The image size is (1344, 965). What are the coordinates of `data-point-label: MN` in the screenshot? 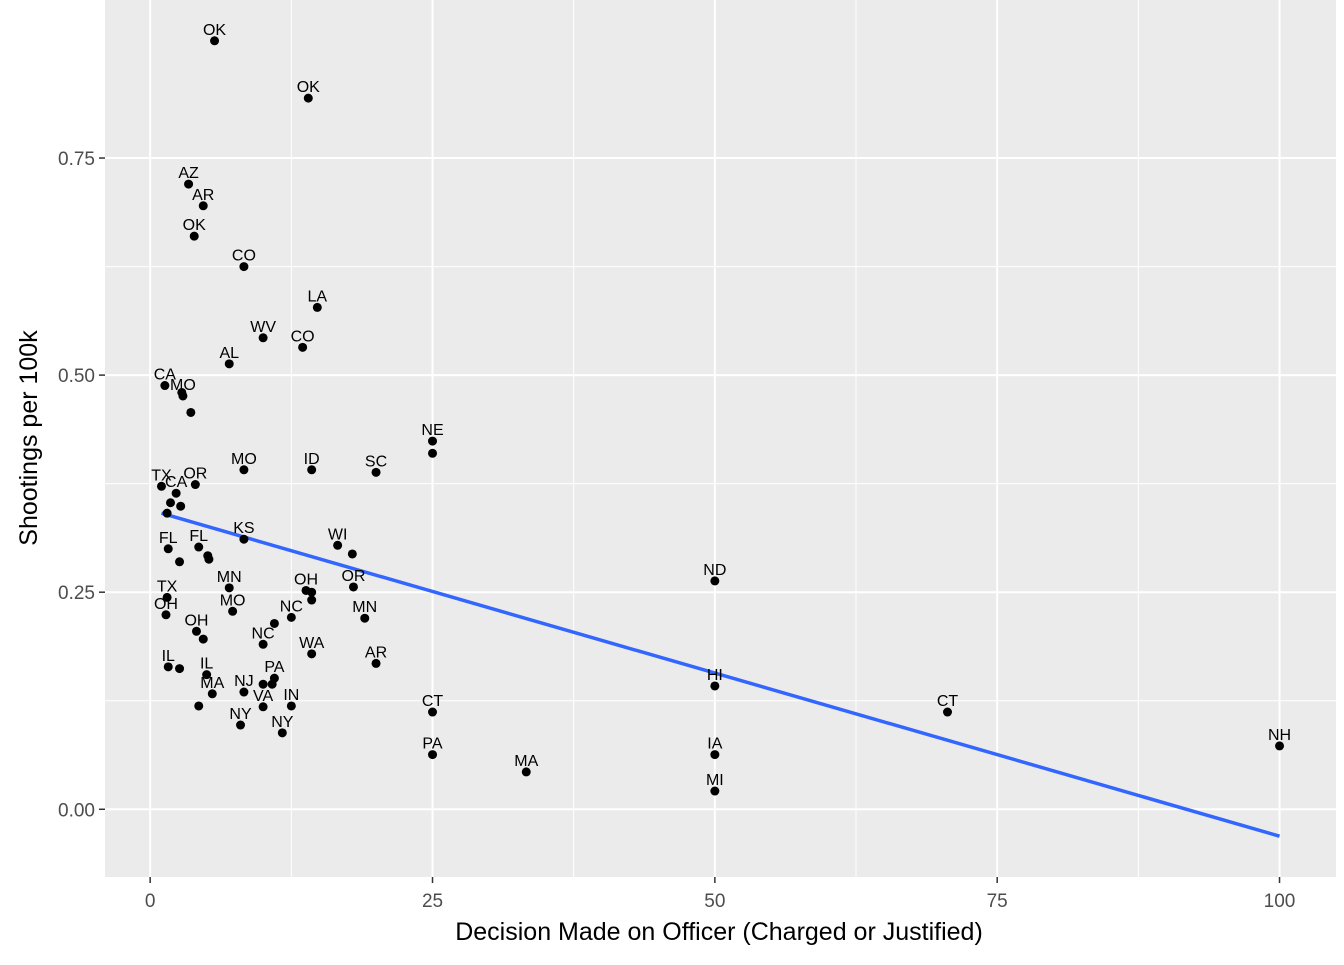 It's located at (229, 577).